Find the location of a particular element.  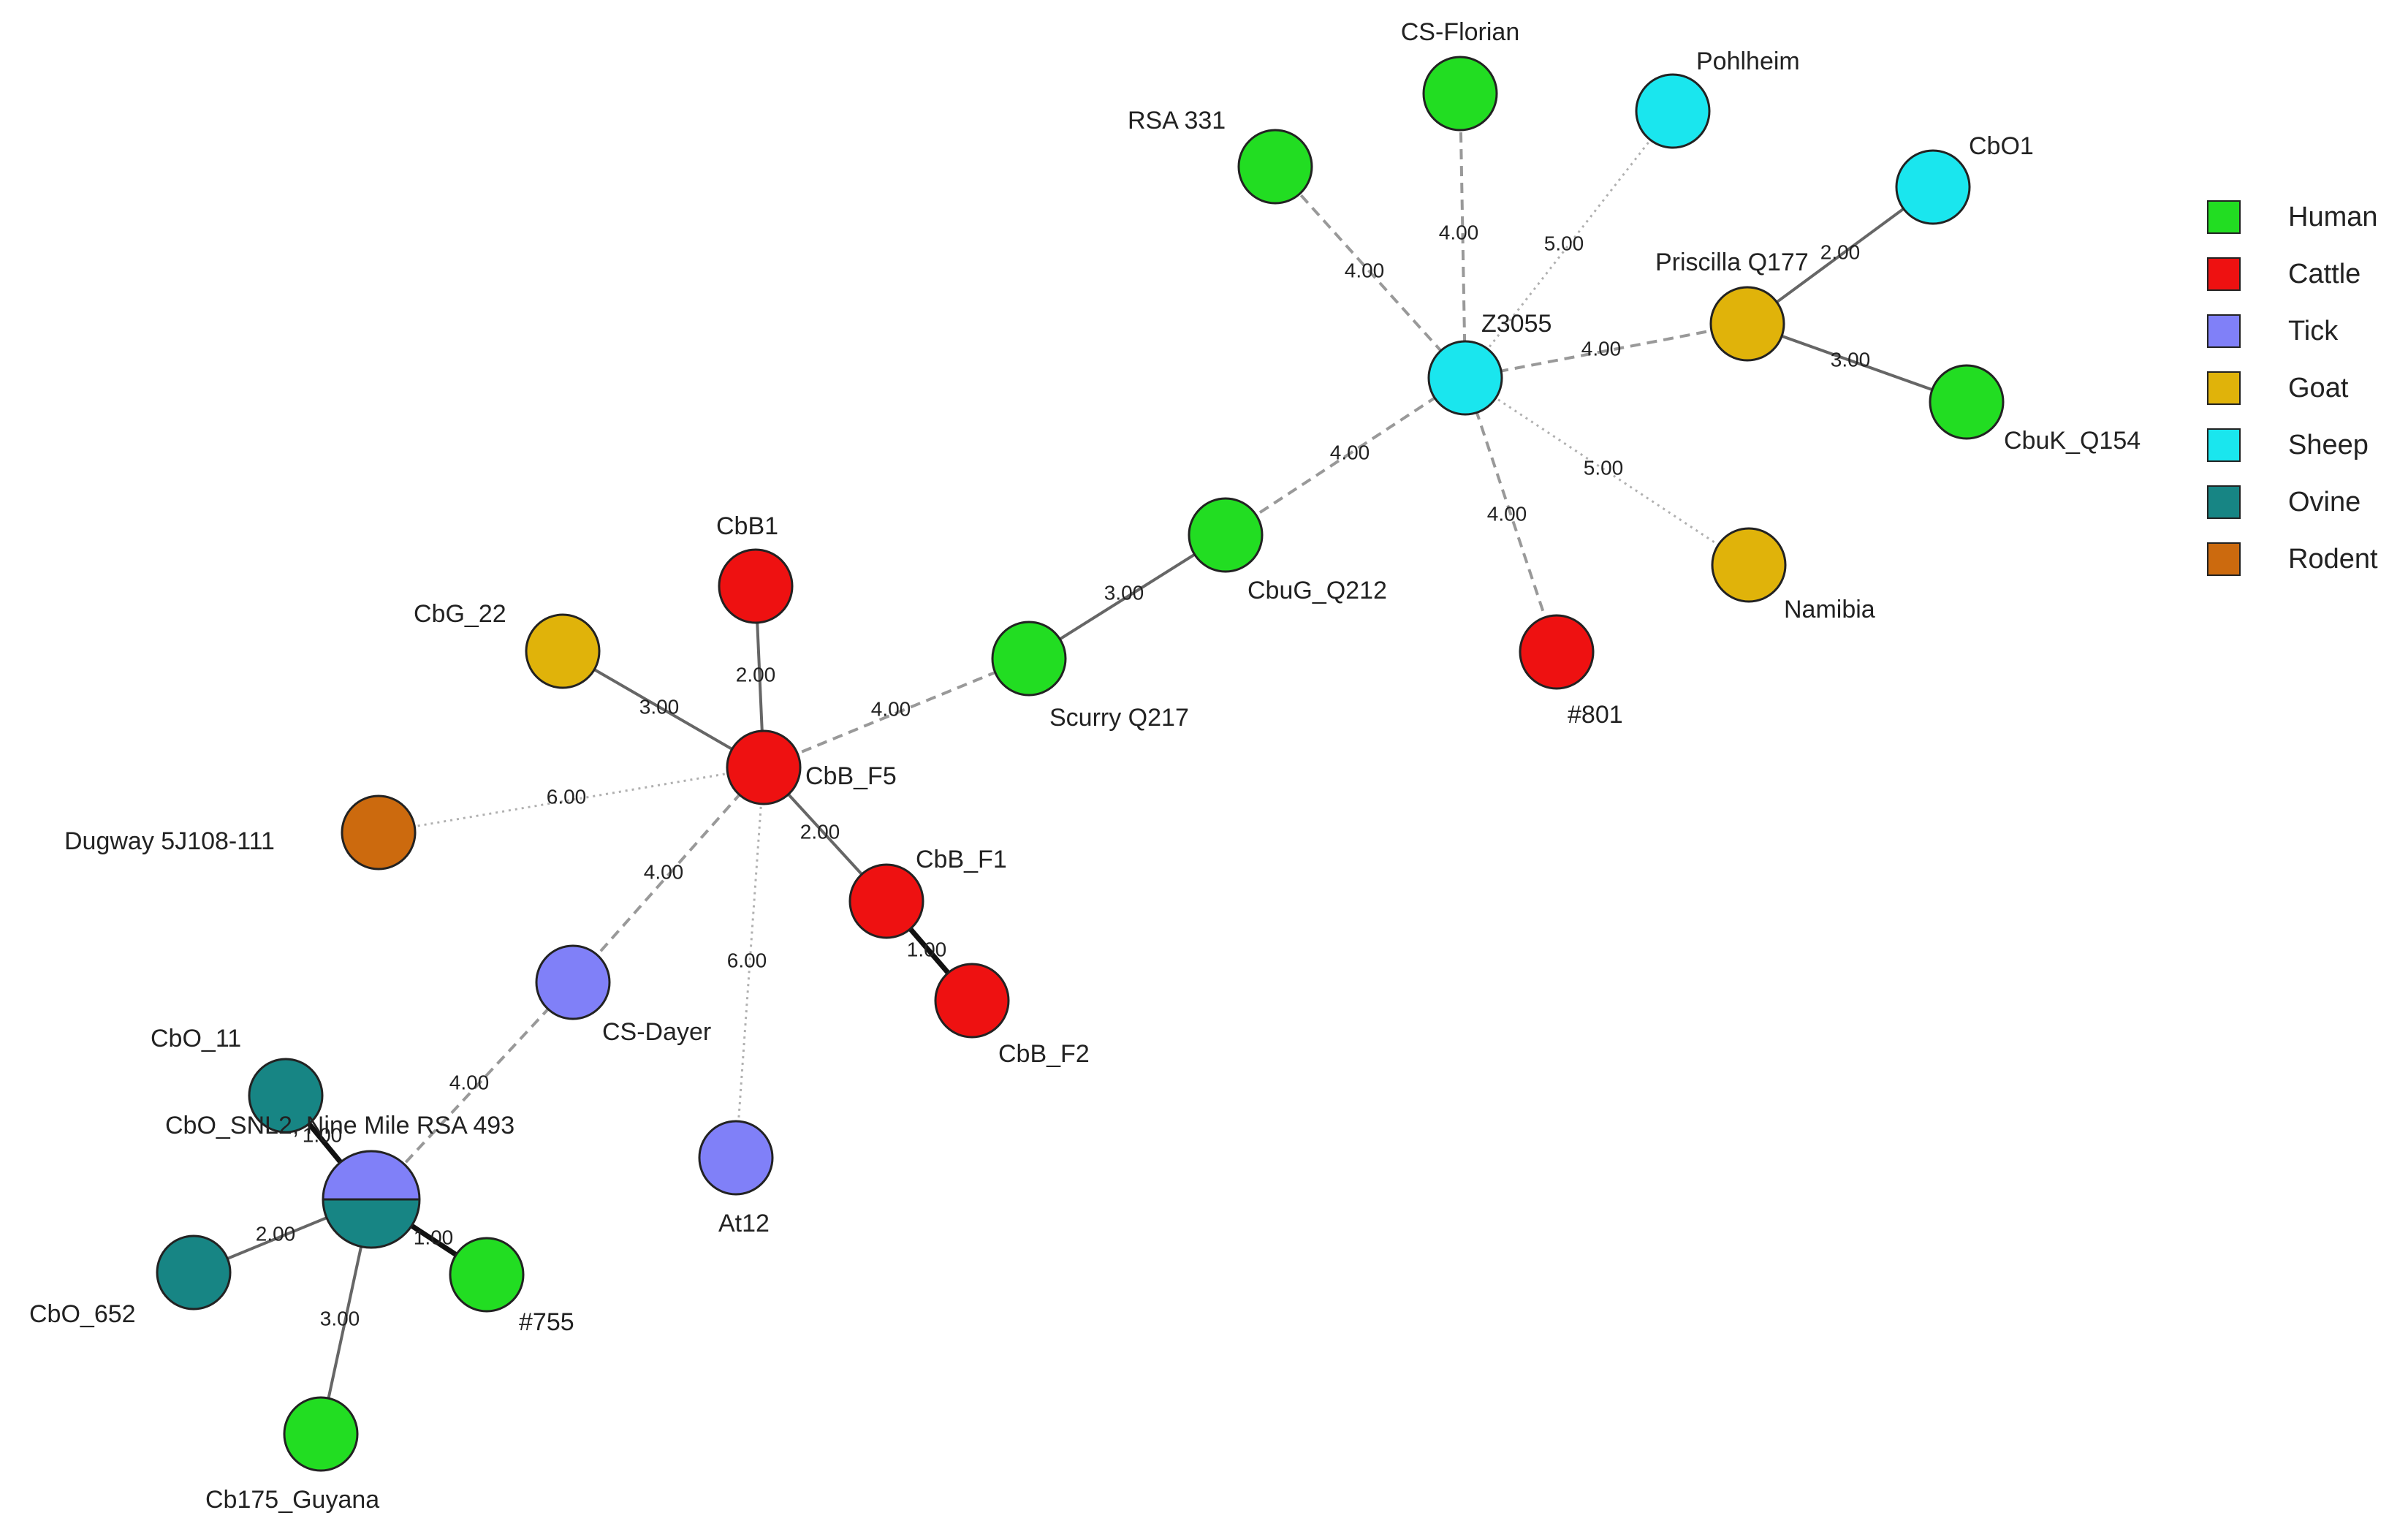

edge-z3055-priscilla is located at coordinates (1606, 350).